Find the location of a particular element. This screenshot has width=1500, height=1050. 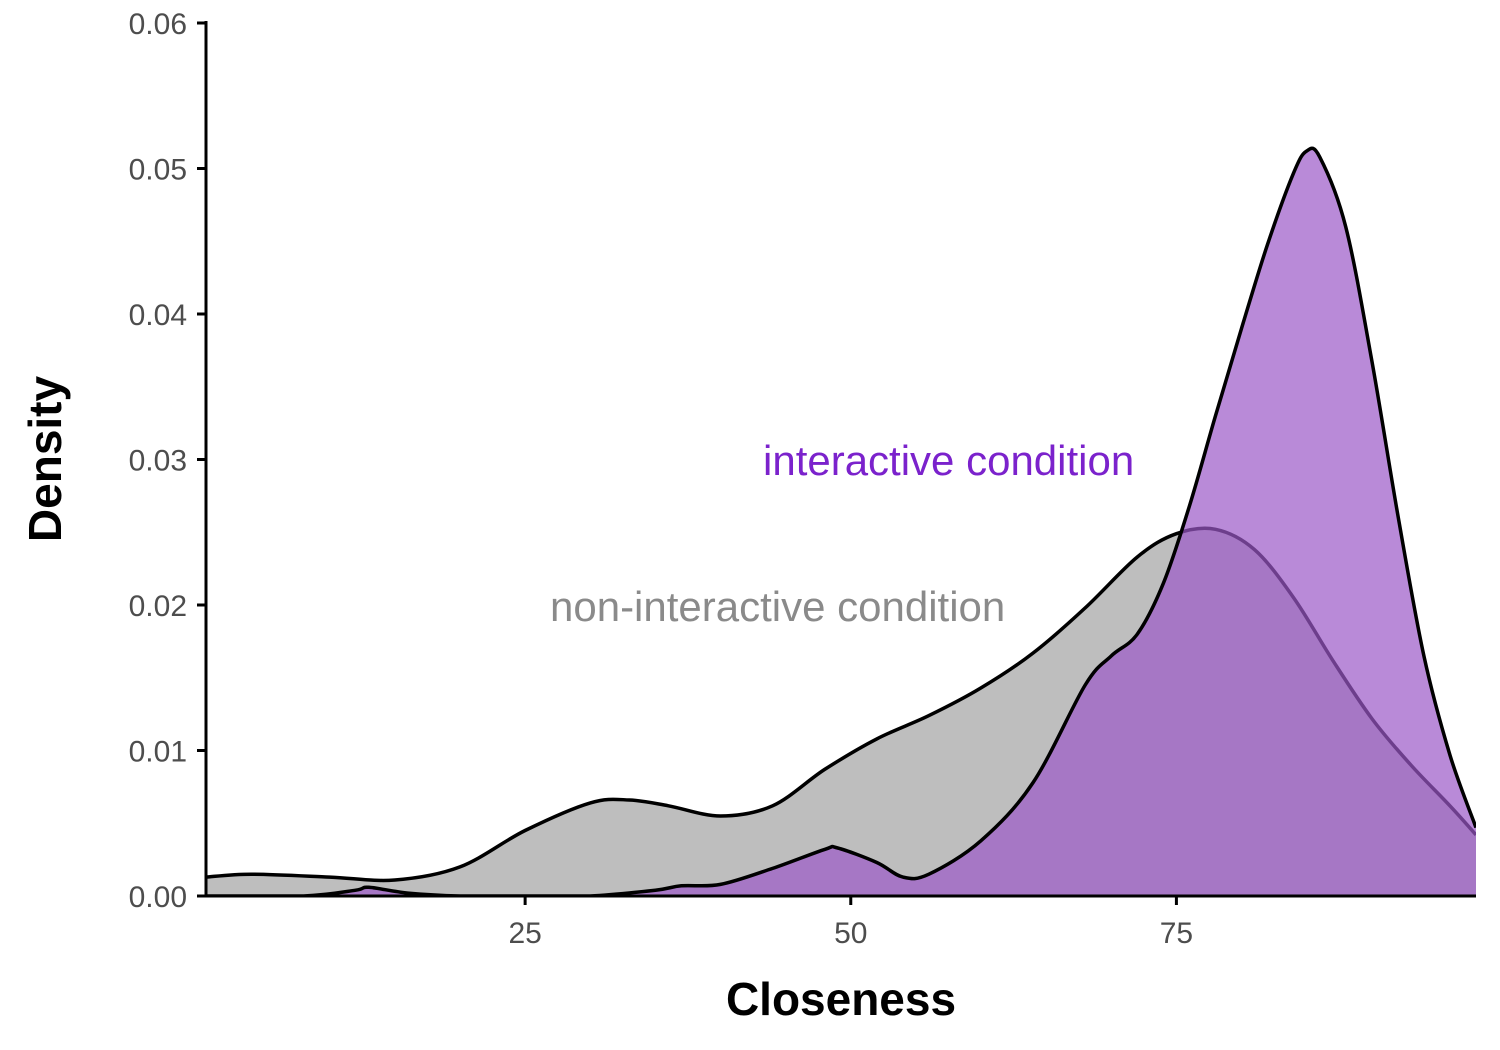

y-tick-label: 0.04 is located at coordinates (158, 315).